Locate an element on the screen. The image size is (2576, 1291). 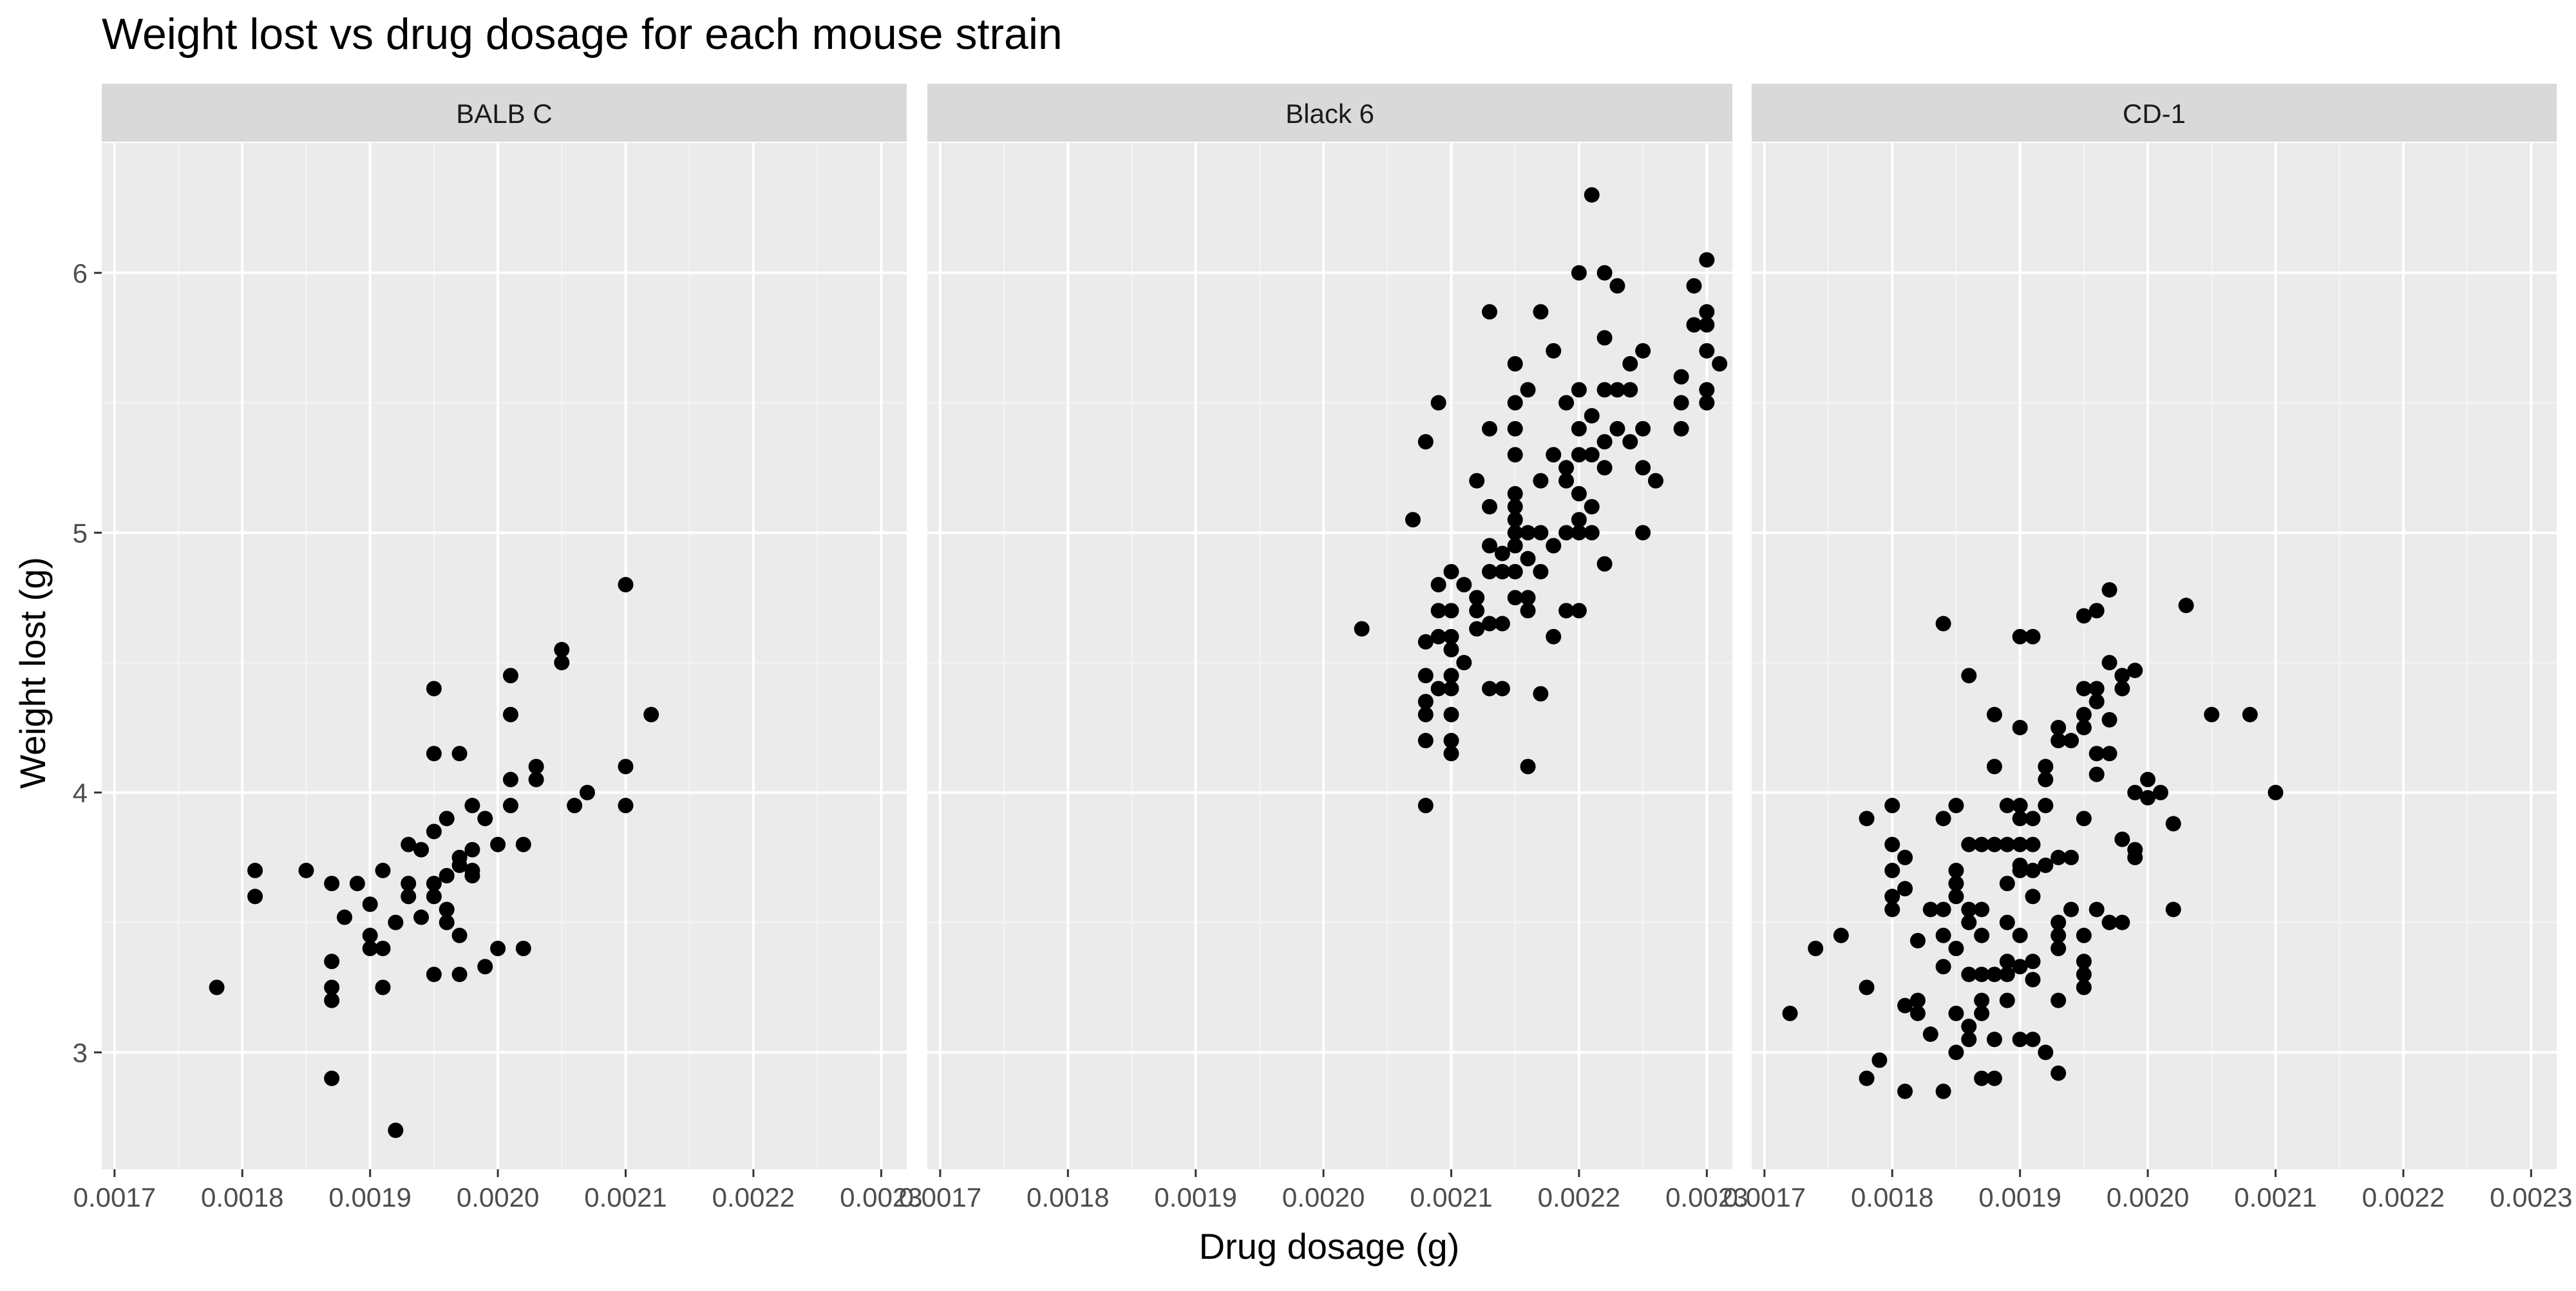
x-tick-label: 0.0017 is located at coordinates (940, 1197).